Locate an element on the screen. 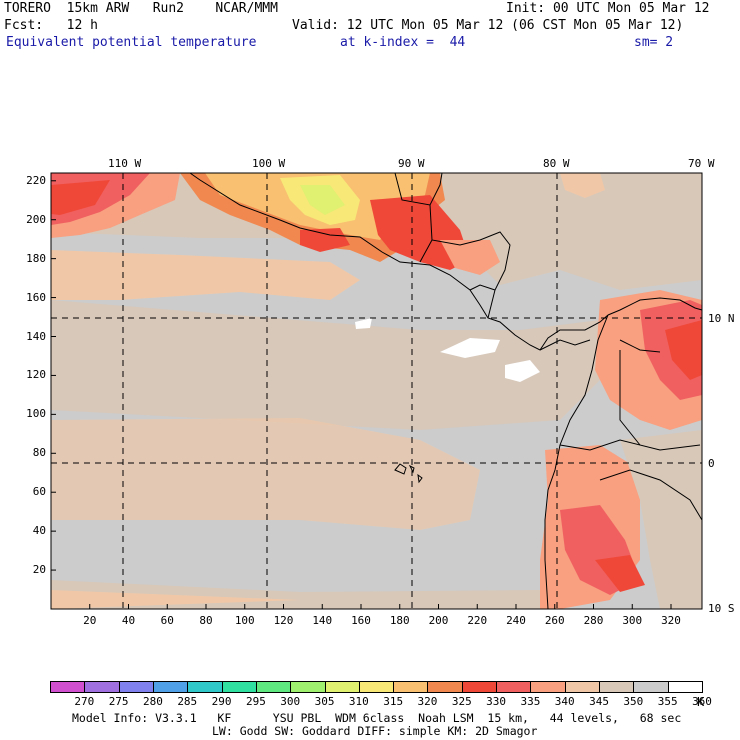 The width and height of the screenshot is (740, 740). level-info: at k-index = 44 is located at coordinates (403, 42).